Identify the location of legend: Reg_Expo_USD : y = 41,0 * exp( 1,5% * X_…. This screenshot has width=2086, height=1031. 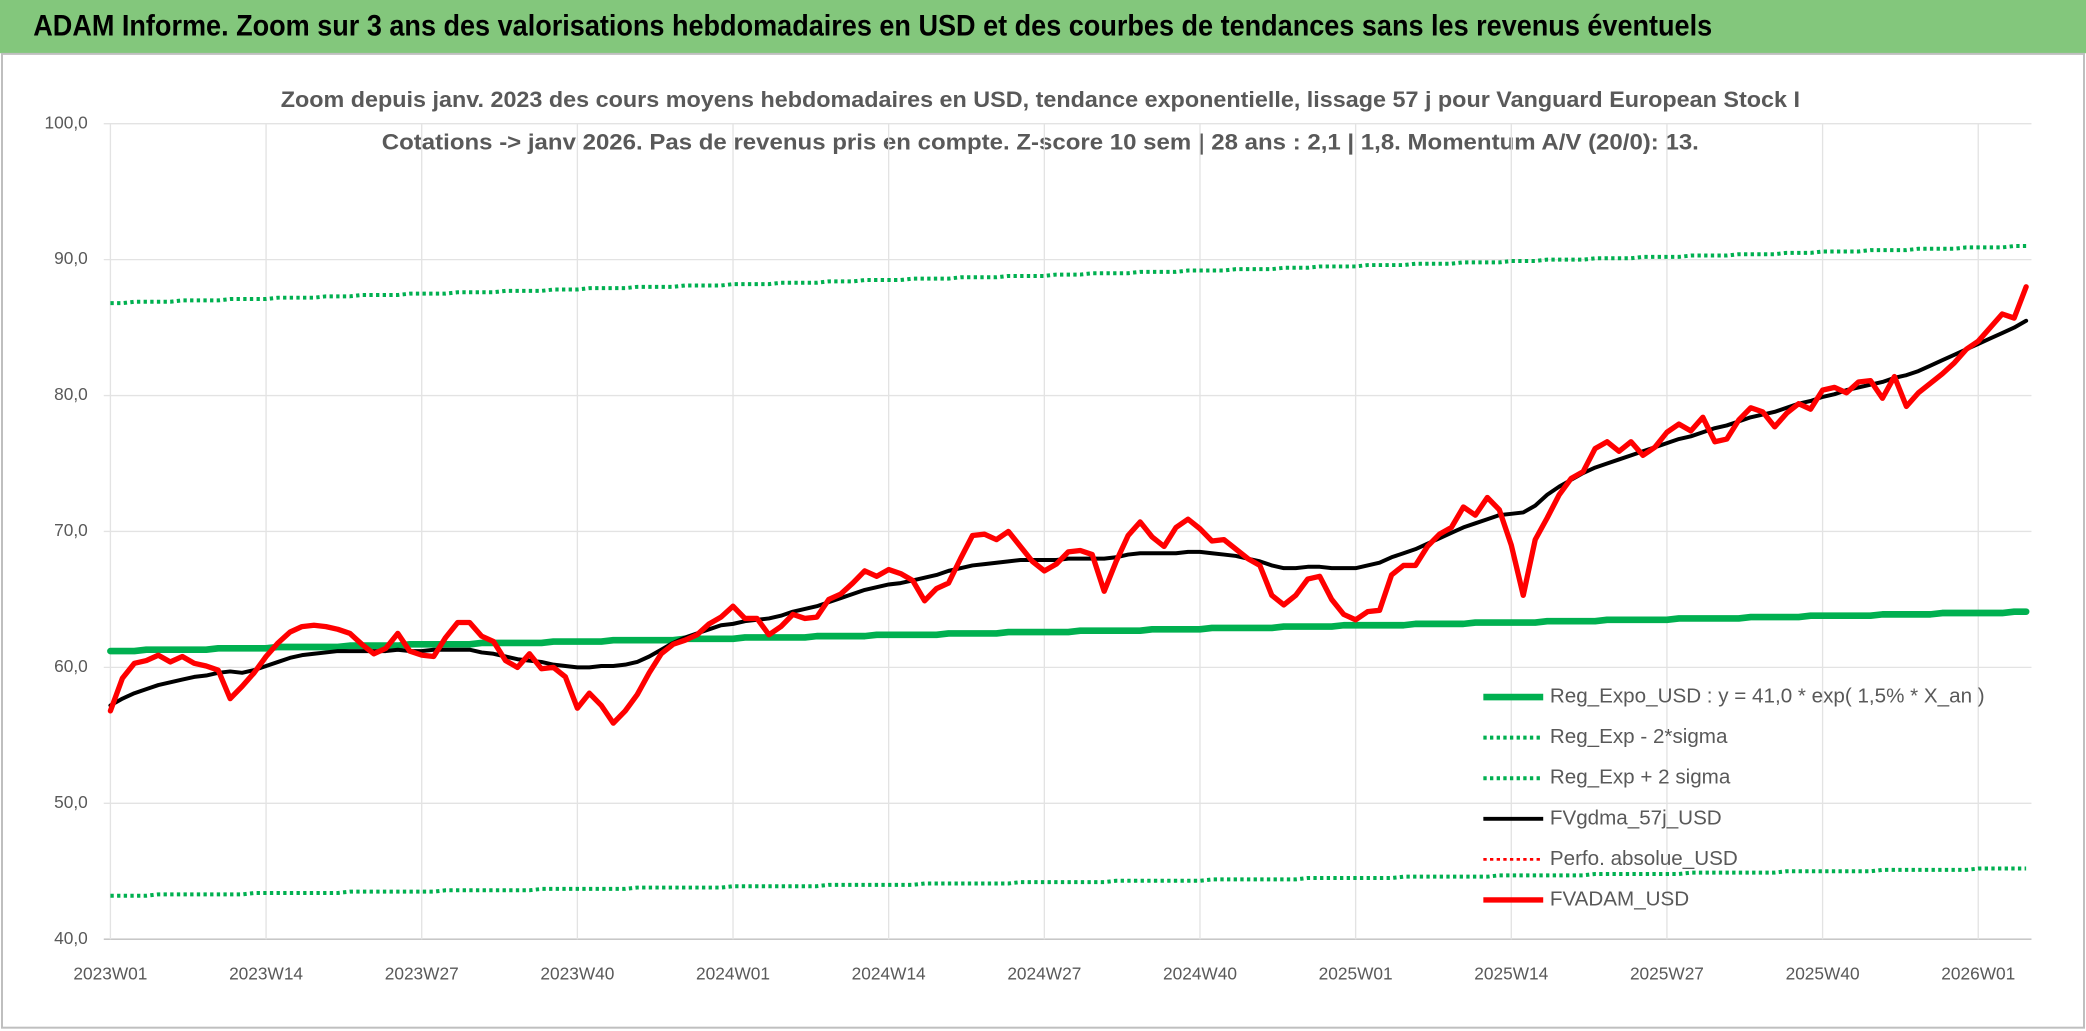
(1734, 797).